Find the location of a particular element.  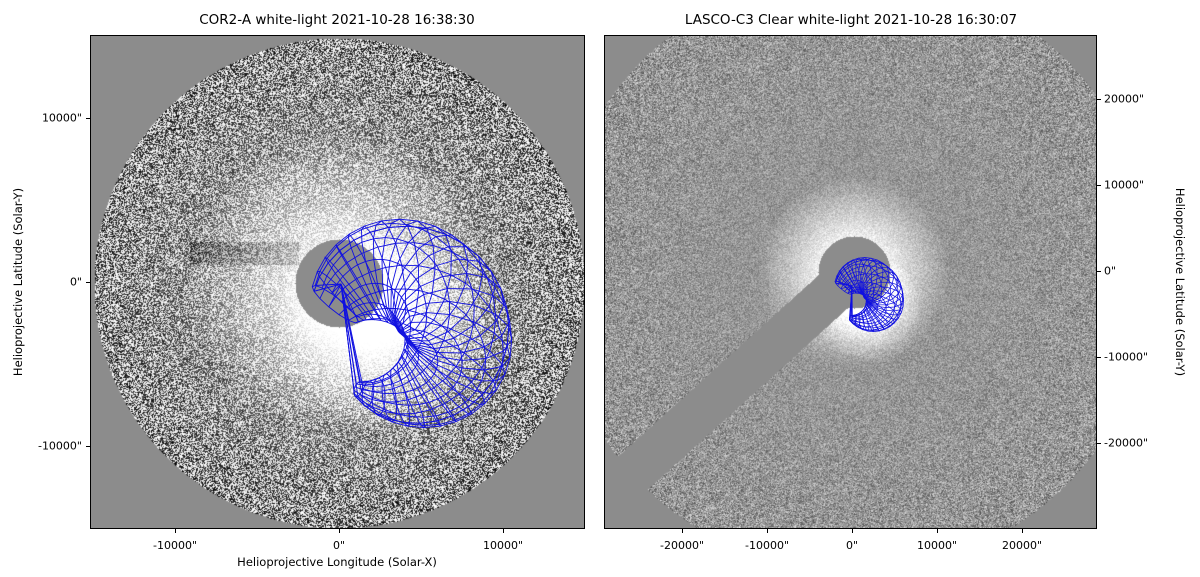

left-y-axis-label: Helioprojective Latitude (Solar-Y) is located at coordinates (18, 282).